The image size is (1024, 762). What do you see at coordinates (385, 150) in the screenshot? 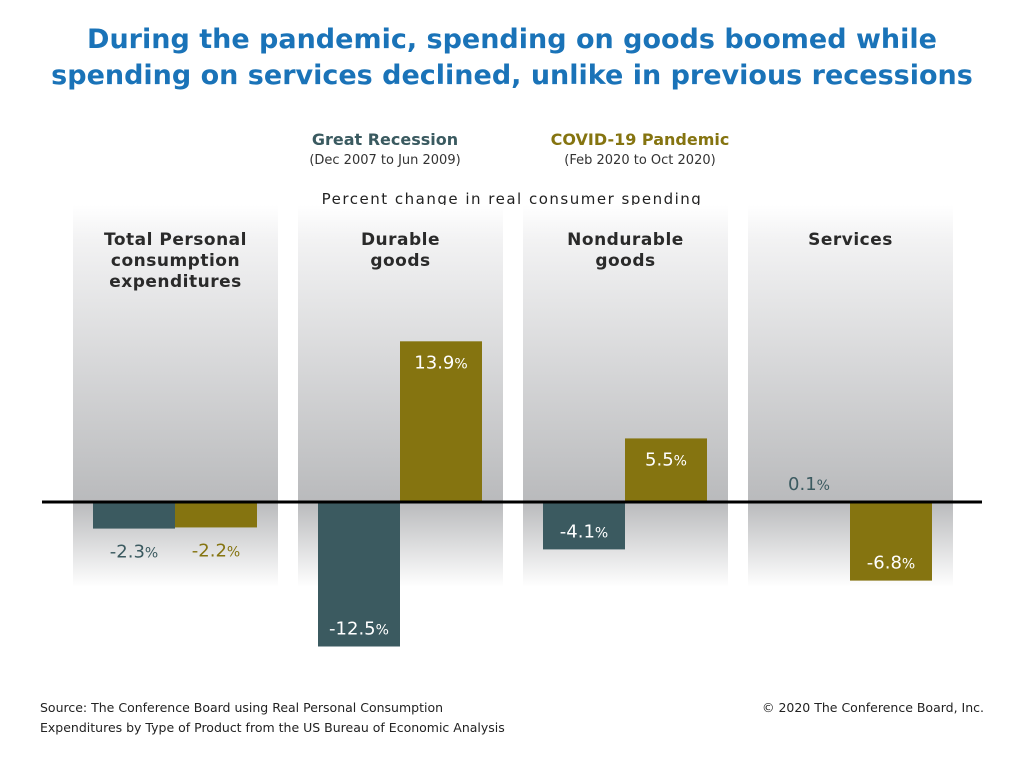
I see `legend-great-recession: Great Recession (Dec 2007 to Jun 2009)` at bounding box center [385, 150].